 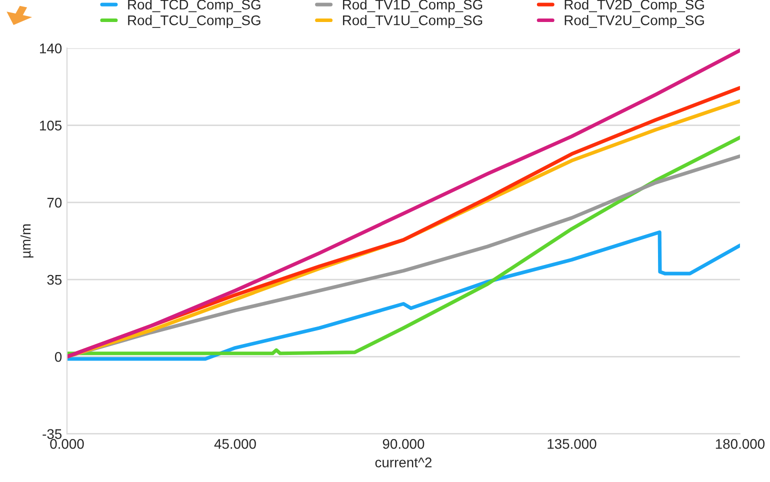 I want to click on x-tick-label: 0.000, so click(x=67, y=444).